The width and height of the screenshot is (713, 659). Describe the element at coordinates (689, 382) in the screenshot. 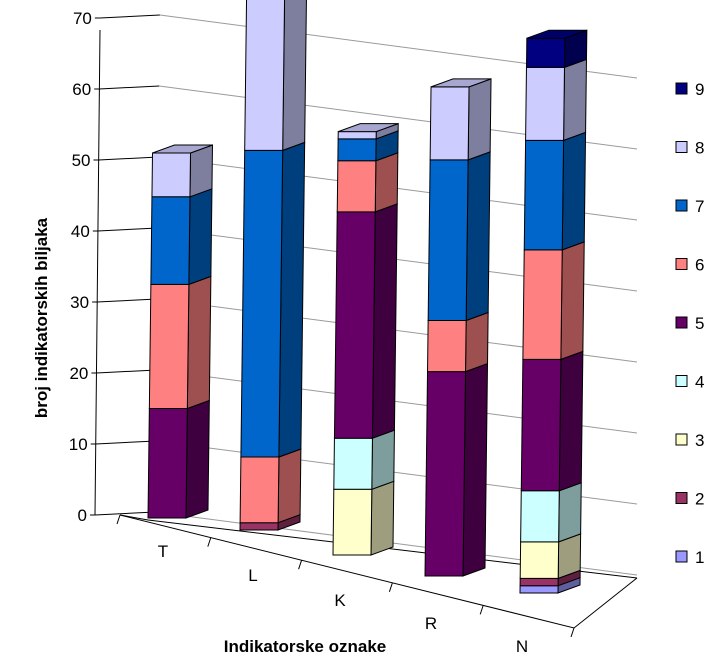

I see `legend-item-4: 4` at that location.